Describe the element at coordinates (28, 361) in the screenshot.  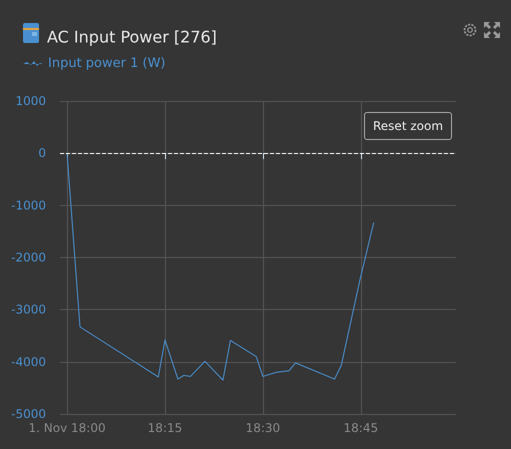
I see `y-tick-label: -4000` at that location.